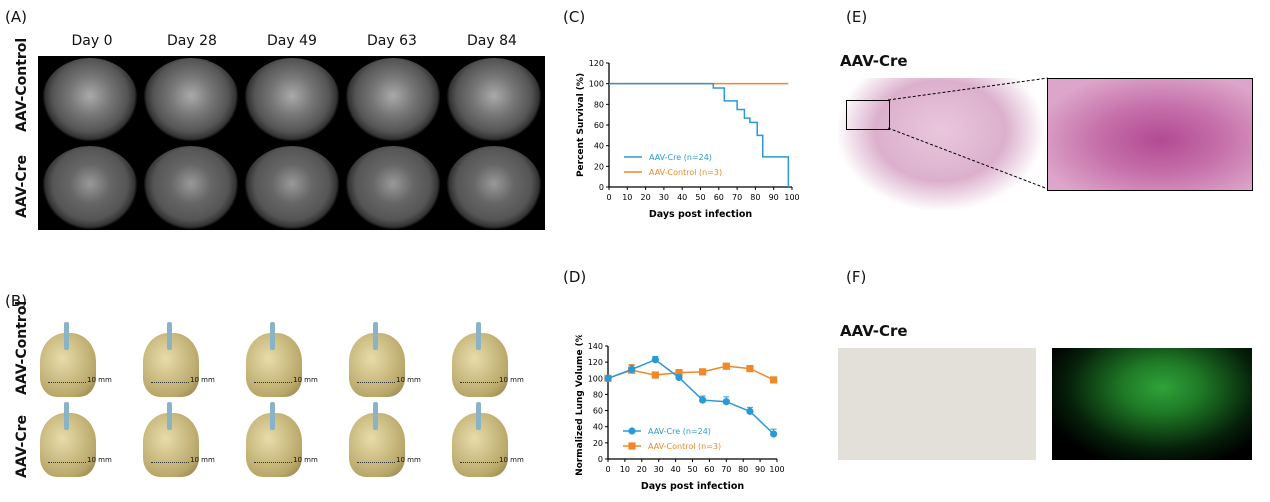 The width and height of the screenshot is (1270, 502). Describe the element at coordinates (690, 373) in the screenshot. I see `series-line-control` at that location.